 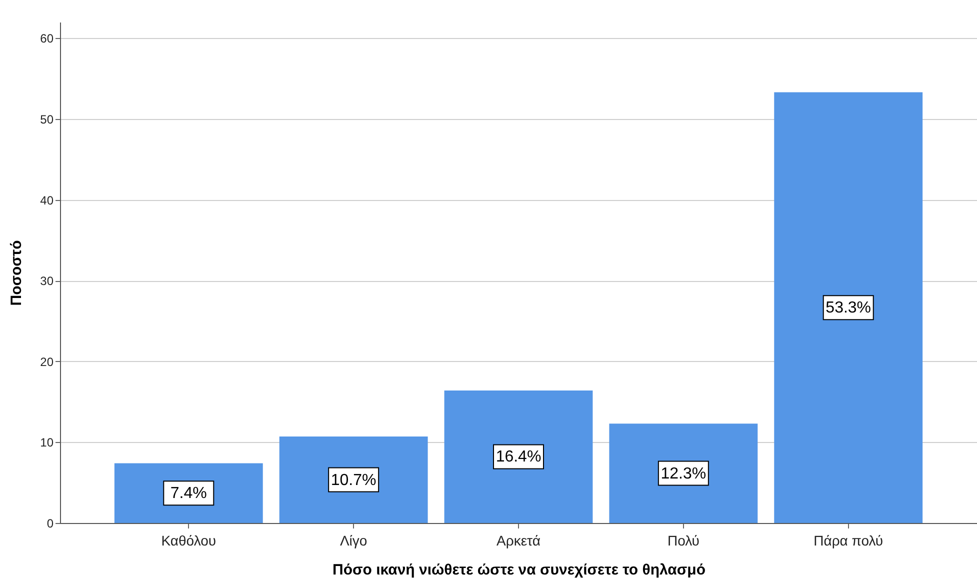 What do you see at coordinates (47, 281) in the screenshot?
I see `y-tick-label: 30` at bounding box center [47, 281].